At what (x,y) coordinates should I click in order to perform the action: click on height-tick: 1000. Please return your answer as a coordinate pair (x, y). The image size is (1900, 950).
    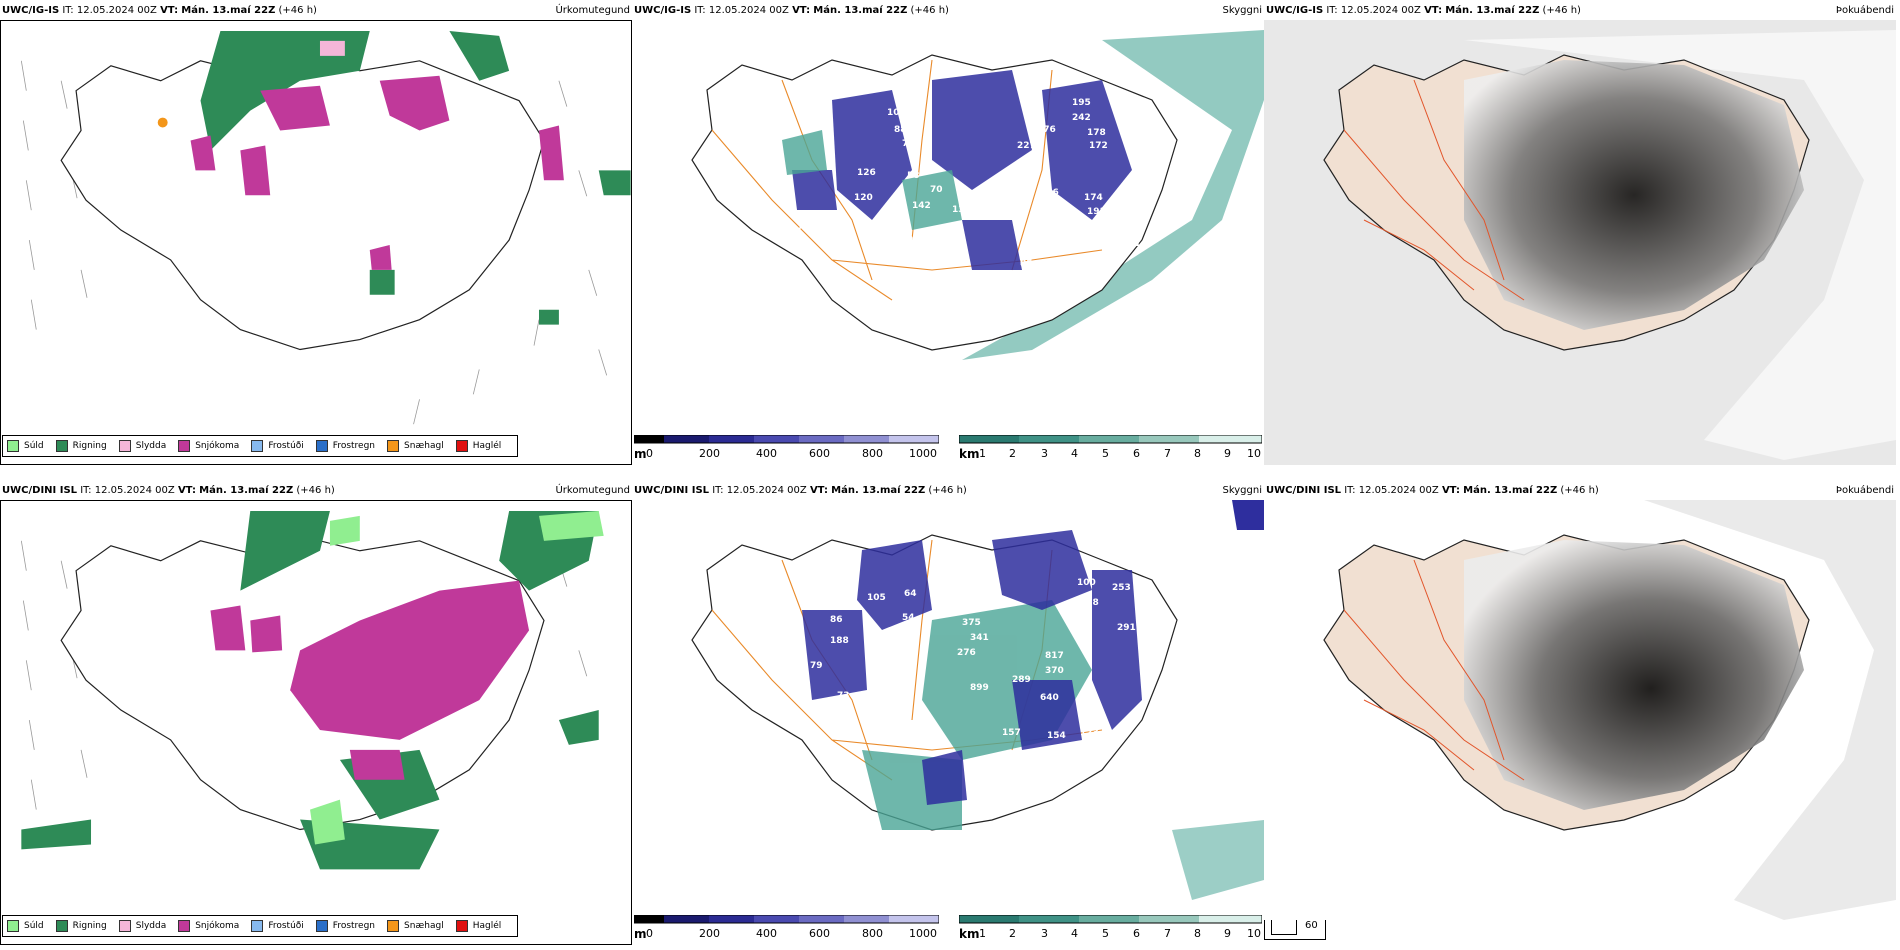
    Looking at the image, I should click on (923, 933).